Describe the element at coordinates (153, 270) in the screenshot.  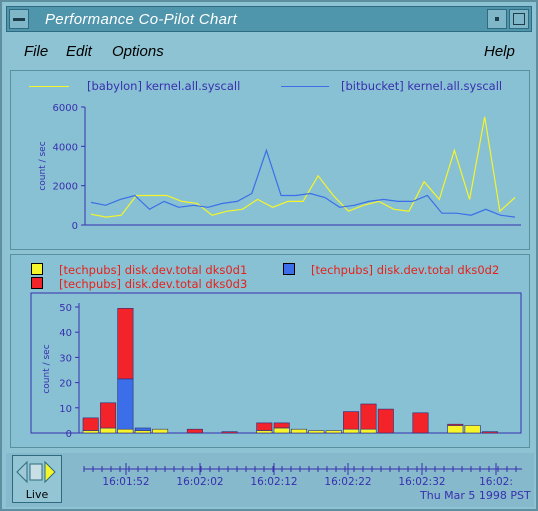
I see `legend-dks0d1: [techpubs] disk.dev.total dks0d1` at that location.